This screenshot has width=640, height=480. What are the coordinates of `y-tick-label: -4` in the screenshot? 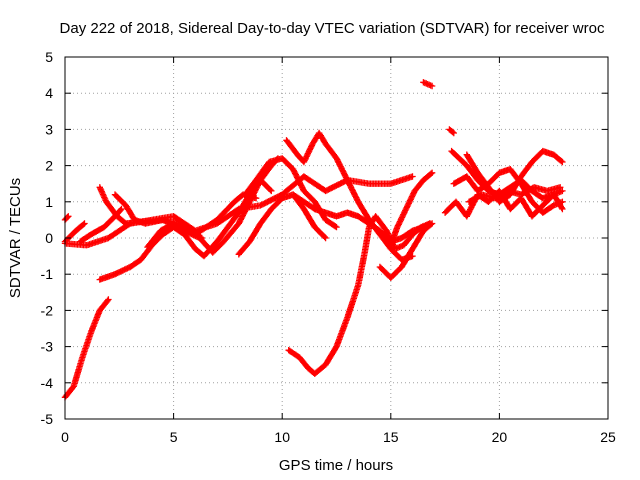 It's located at (47, 383).